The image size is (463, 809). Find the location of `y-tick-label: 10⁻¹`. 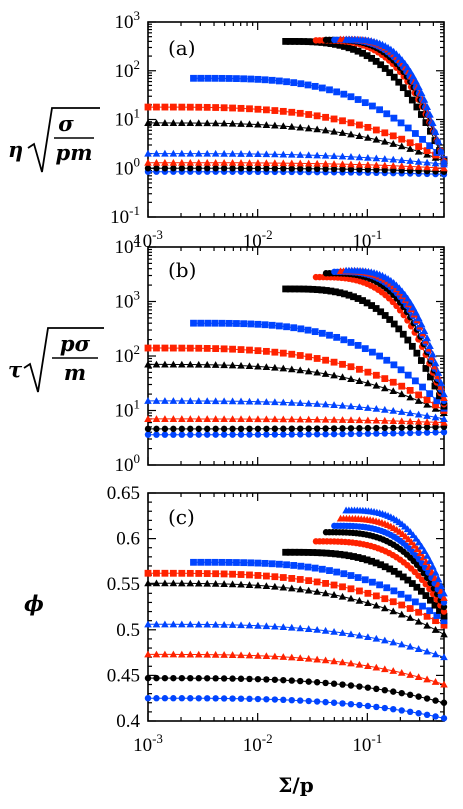

y-tick-label: 10⁻¹ is located at coordinates (125, 215).